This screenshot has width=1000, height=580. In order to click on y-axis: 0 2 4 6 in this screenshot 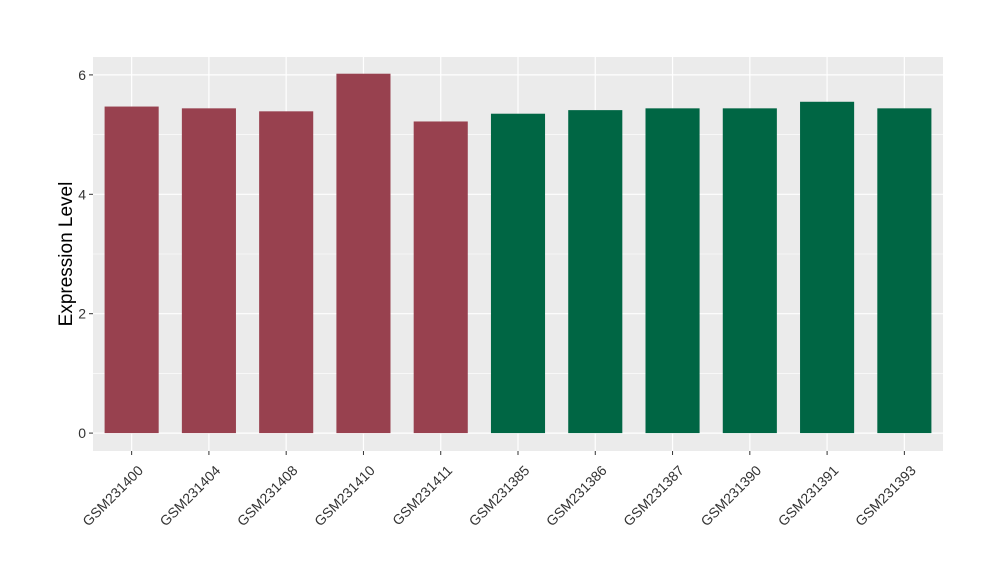, I will do `click(85, 254)`.